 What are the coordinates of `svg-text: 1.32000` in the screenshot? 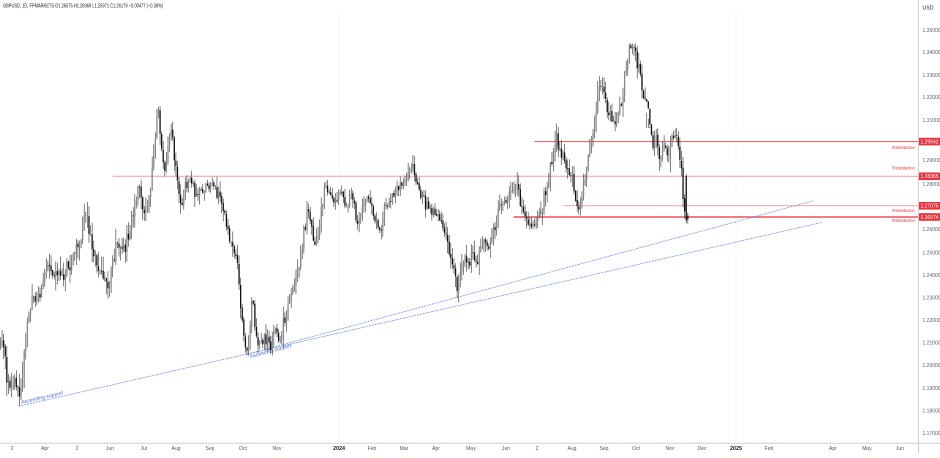 It's located at (931, 98).